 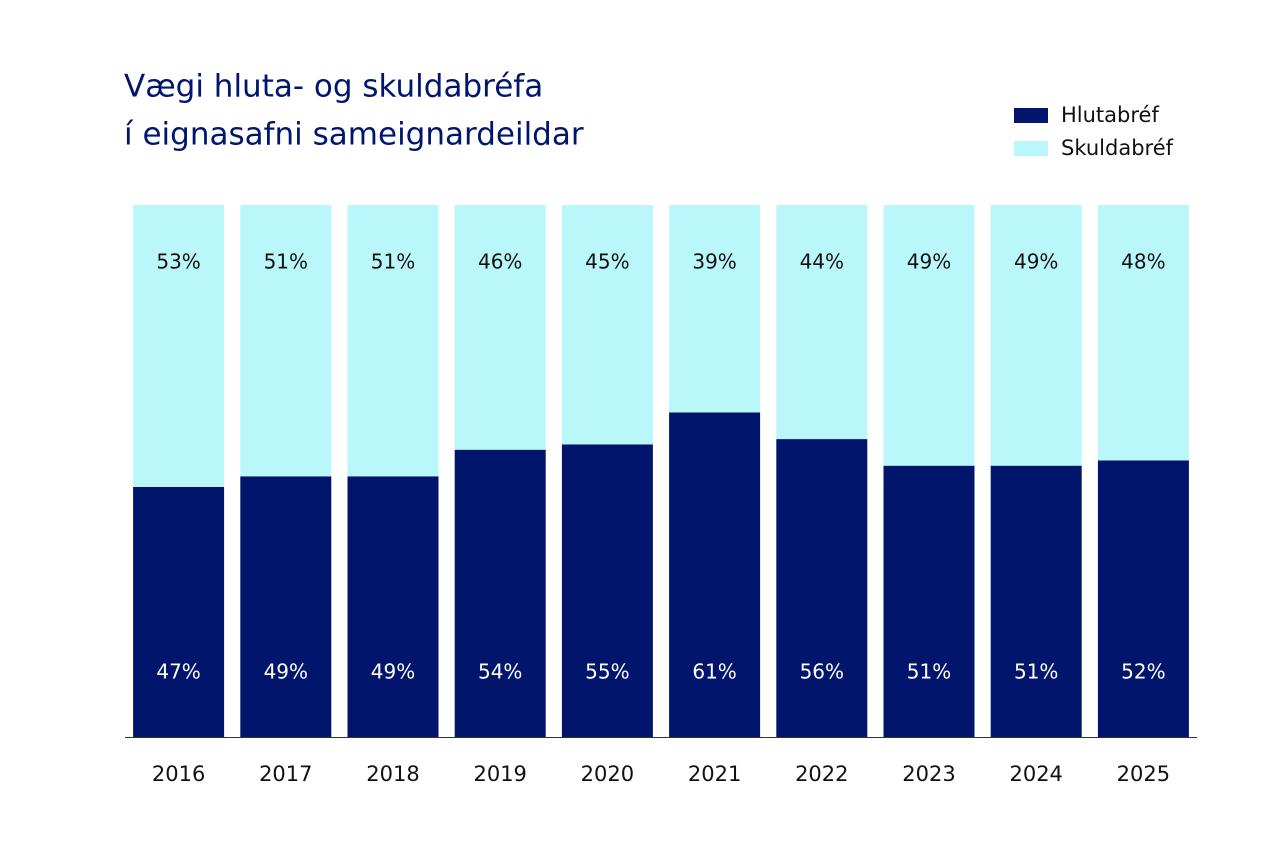 I want to click on data-label: 44%, so click(x=822, y=262).